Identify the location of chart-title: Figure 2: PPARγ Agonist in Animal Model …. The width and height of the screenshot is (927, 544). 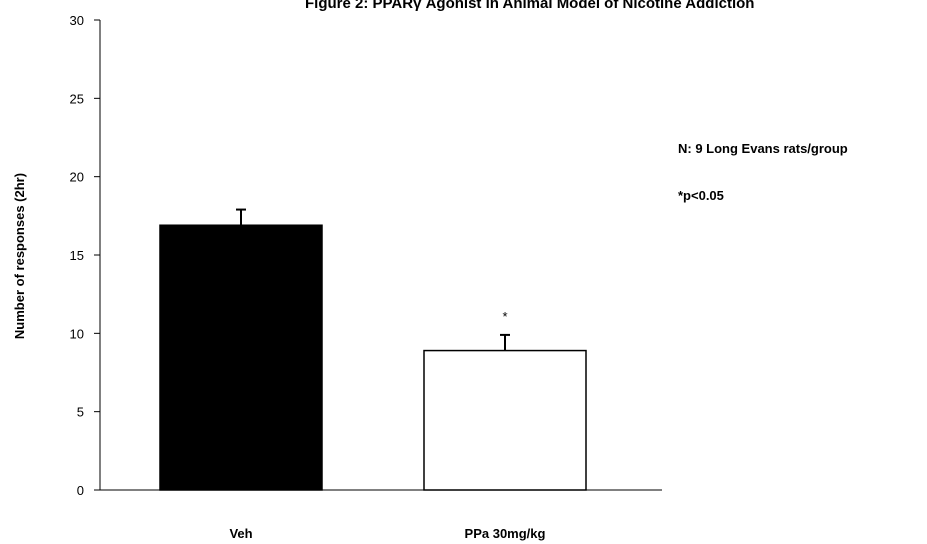
(529, 6).